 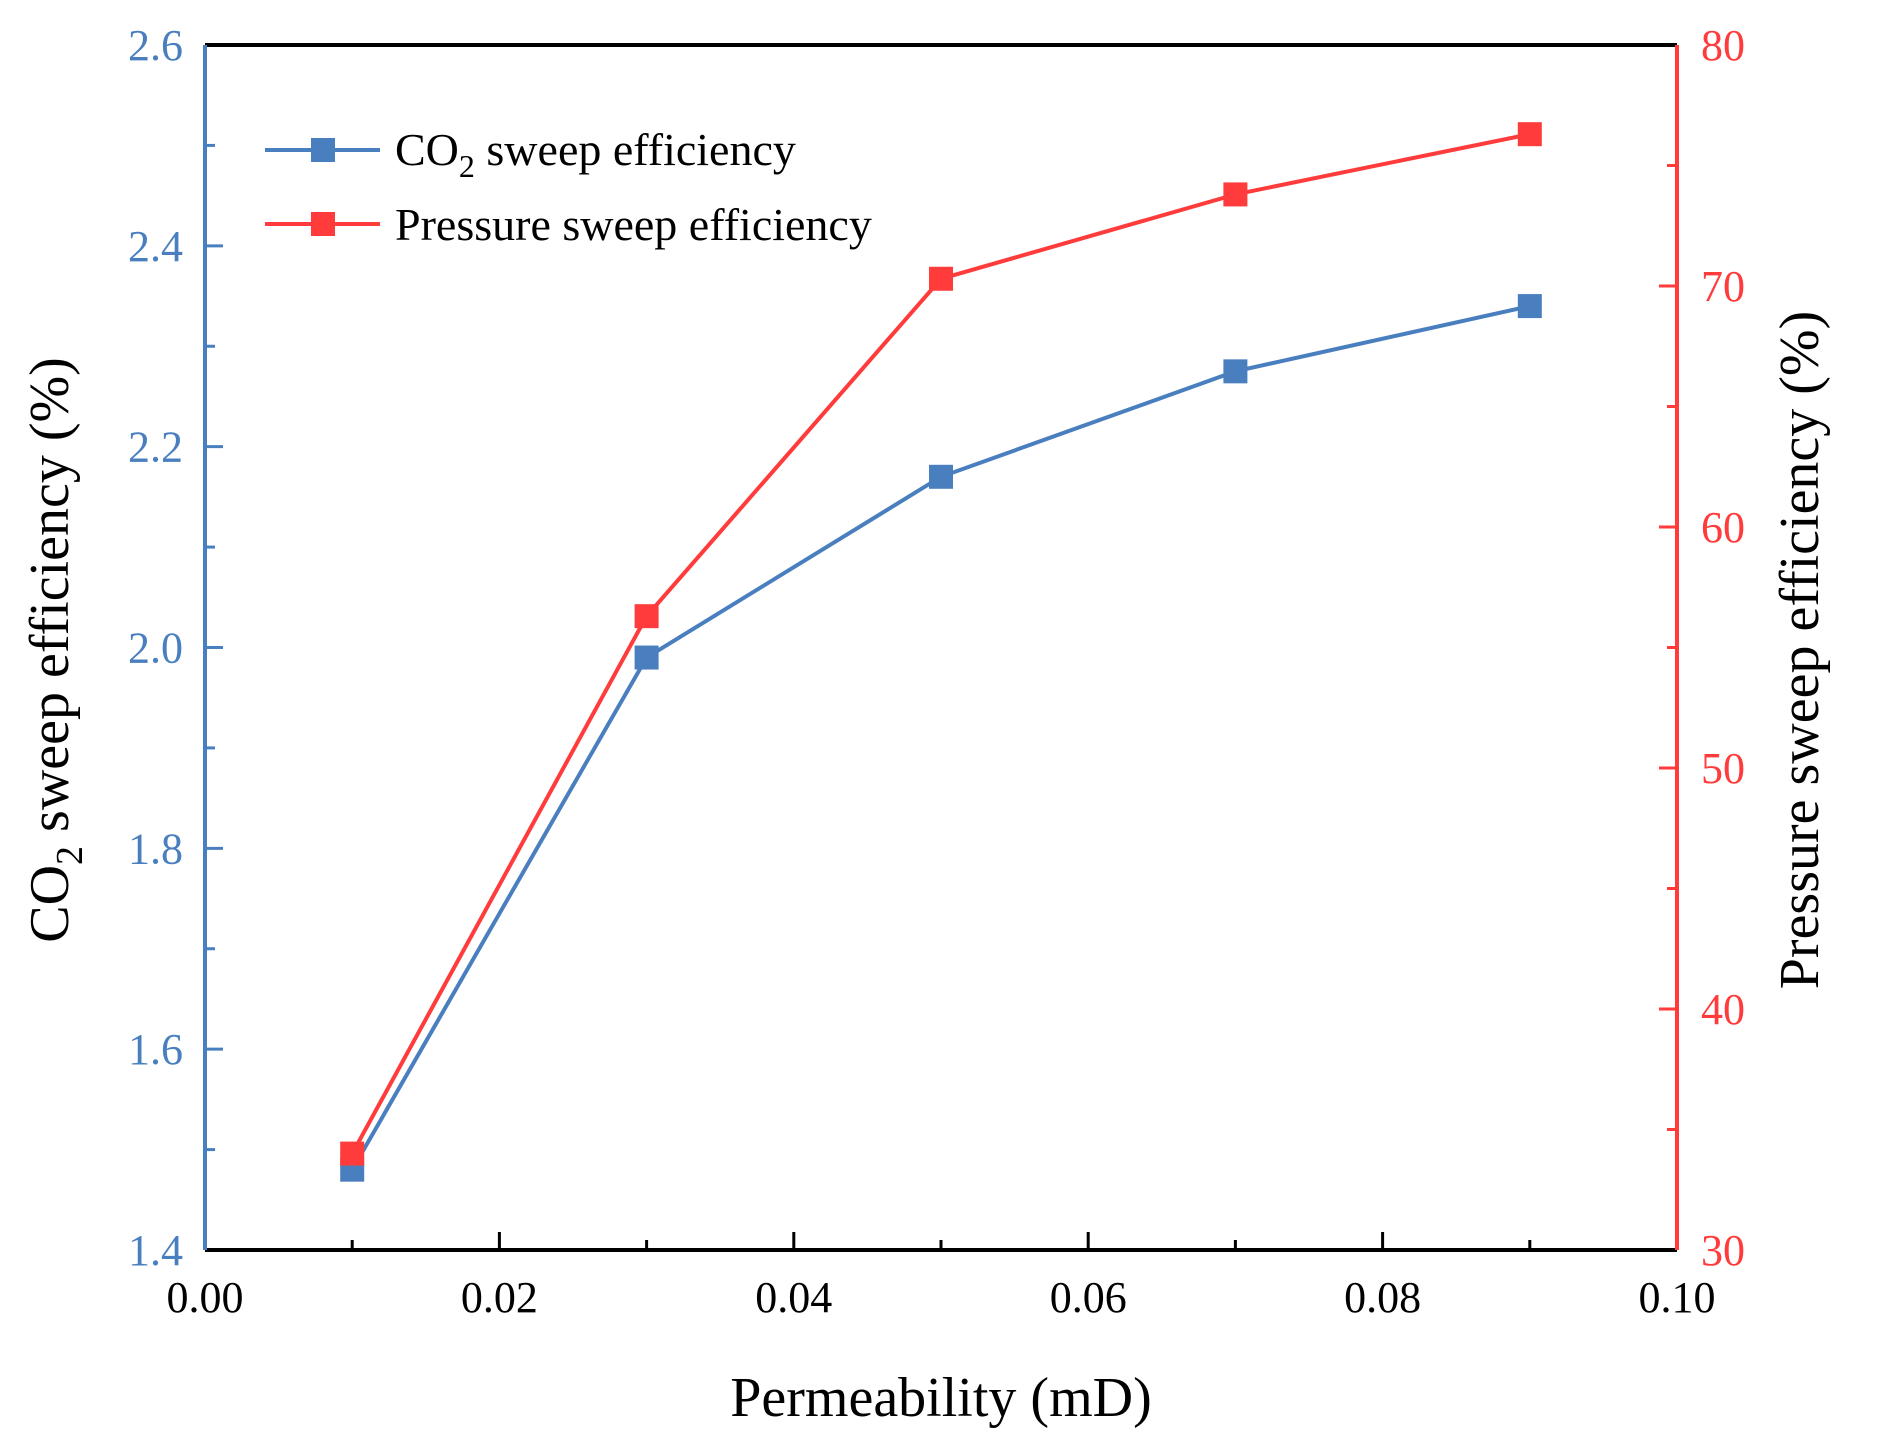 What do you see at coordinates (50, 601) in the screenshot?
I see `left-axis-title-suffix: sweep efficiency (%)` at bounding box center [50, 601].